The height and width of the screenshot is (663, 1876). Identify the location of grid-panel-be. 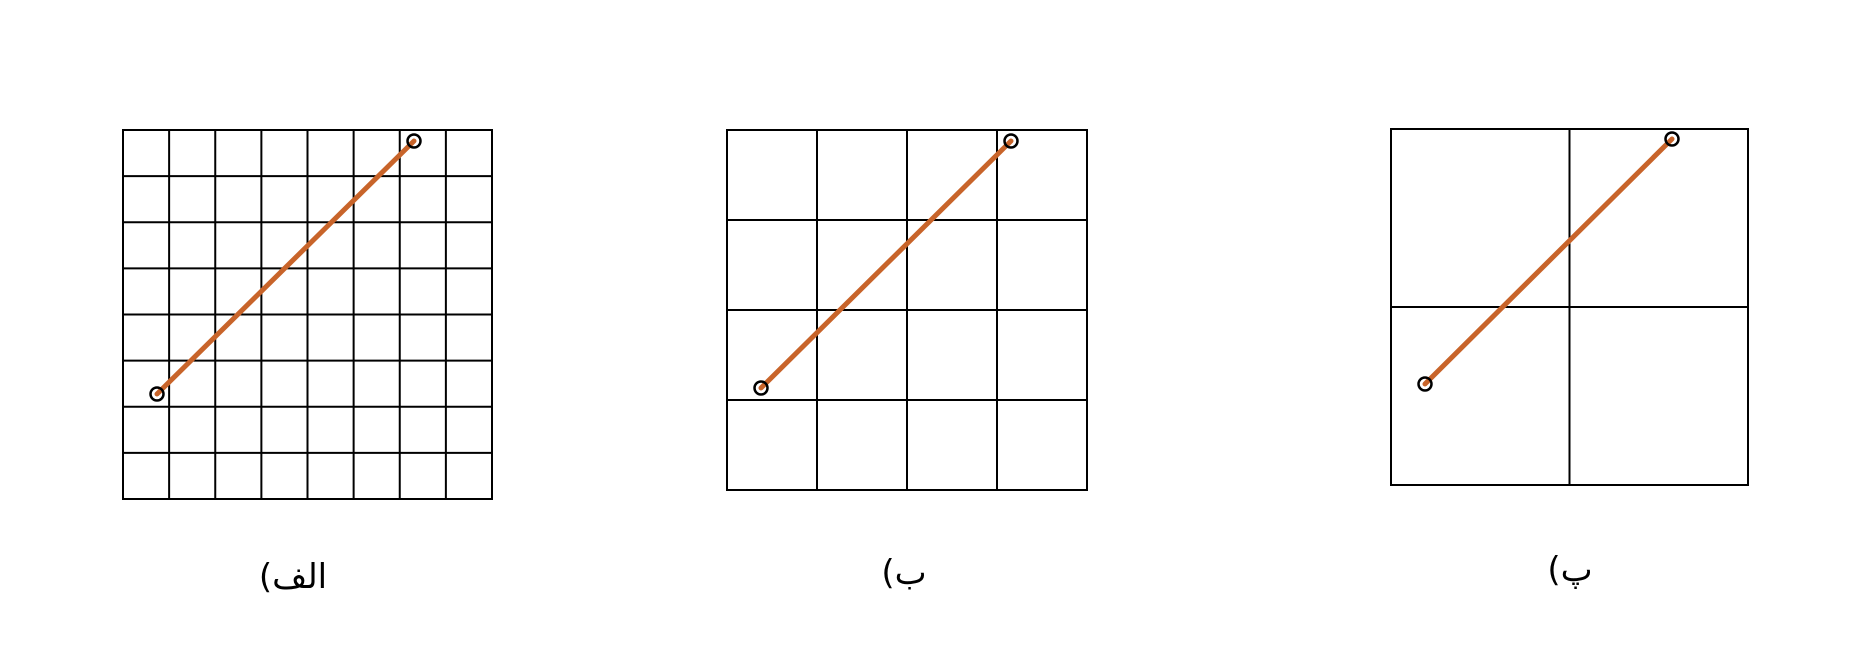
(907, 310).